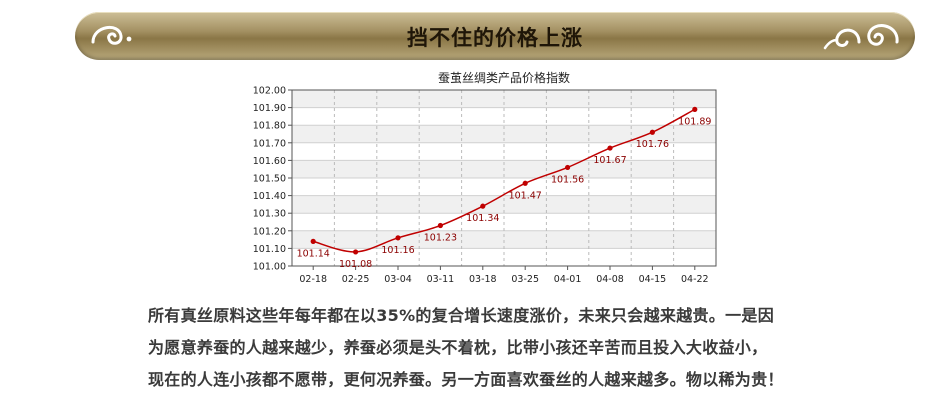 The height and width of the screenshot is (410, 950). What do you see at coordinates (440, 238) in the screenshot?
I see `data-label: 101.23` at bounding box center [440, 238].